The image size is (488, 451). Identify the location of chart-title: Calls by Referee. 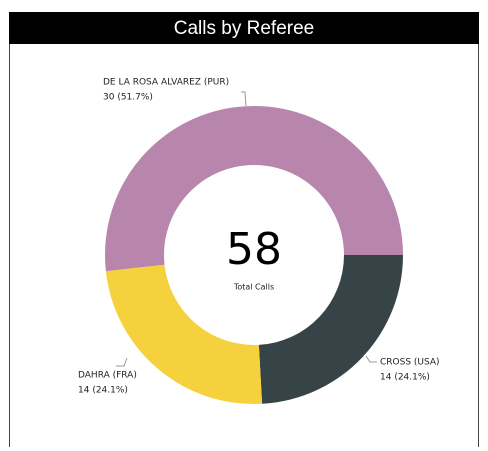
(244, 28).